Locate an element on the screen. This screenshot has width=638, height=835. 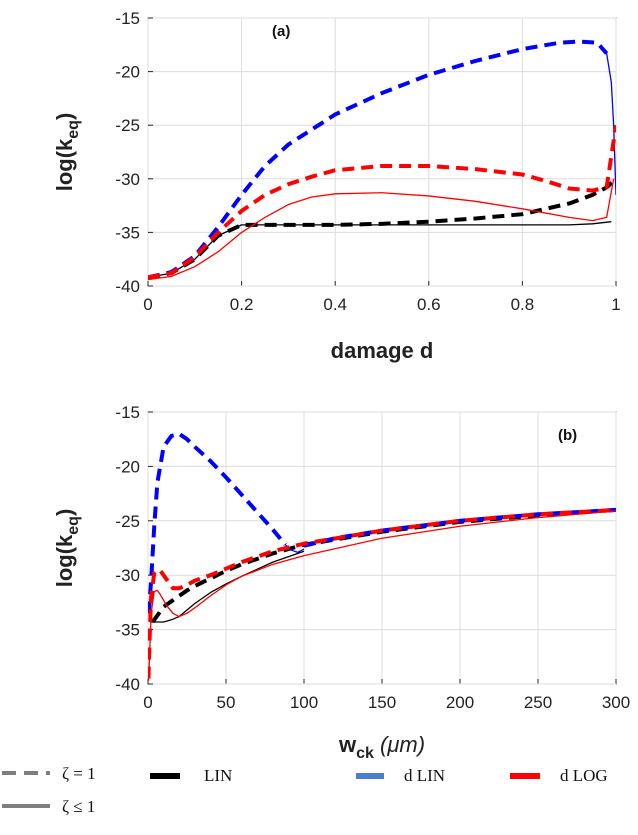
x-tick-label: 0.6 is located at coordinates (429, 304).